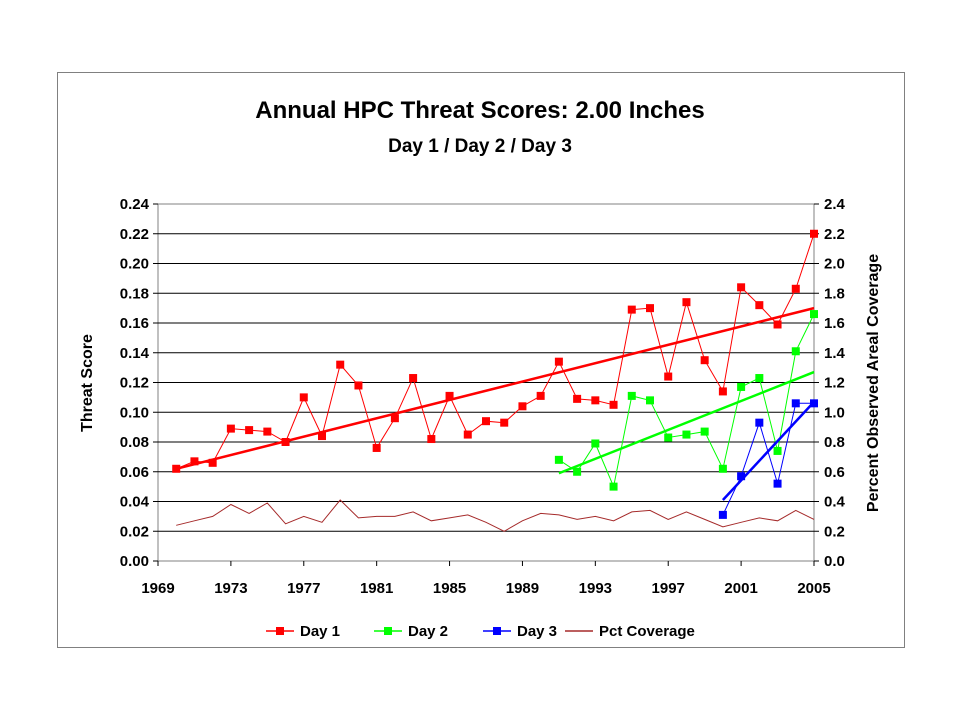  What do you see at coordinates (486, 579) in the screenshot?
I see `x-axis-ticks: 1969 1973 1977 1981 1985 1989 1993 1997 2001 2005` at bounding box center [486, 579].